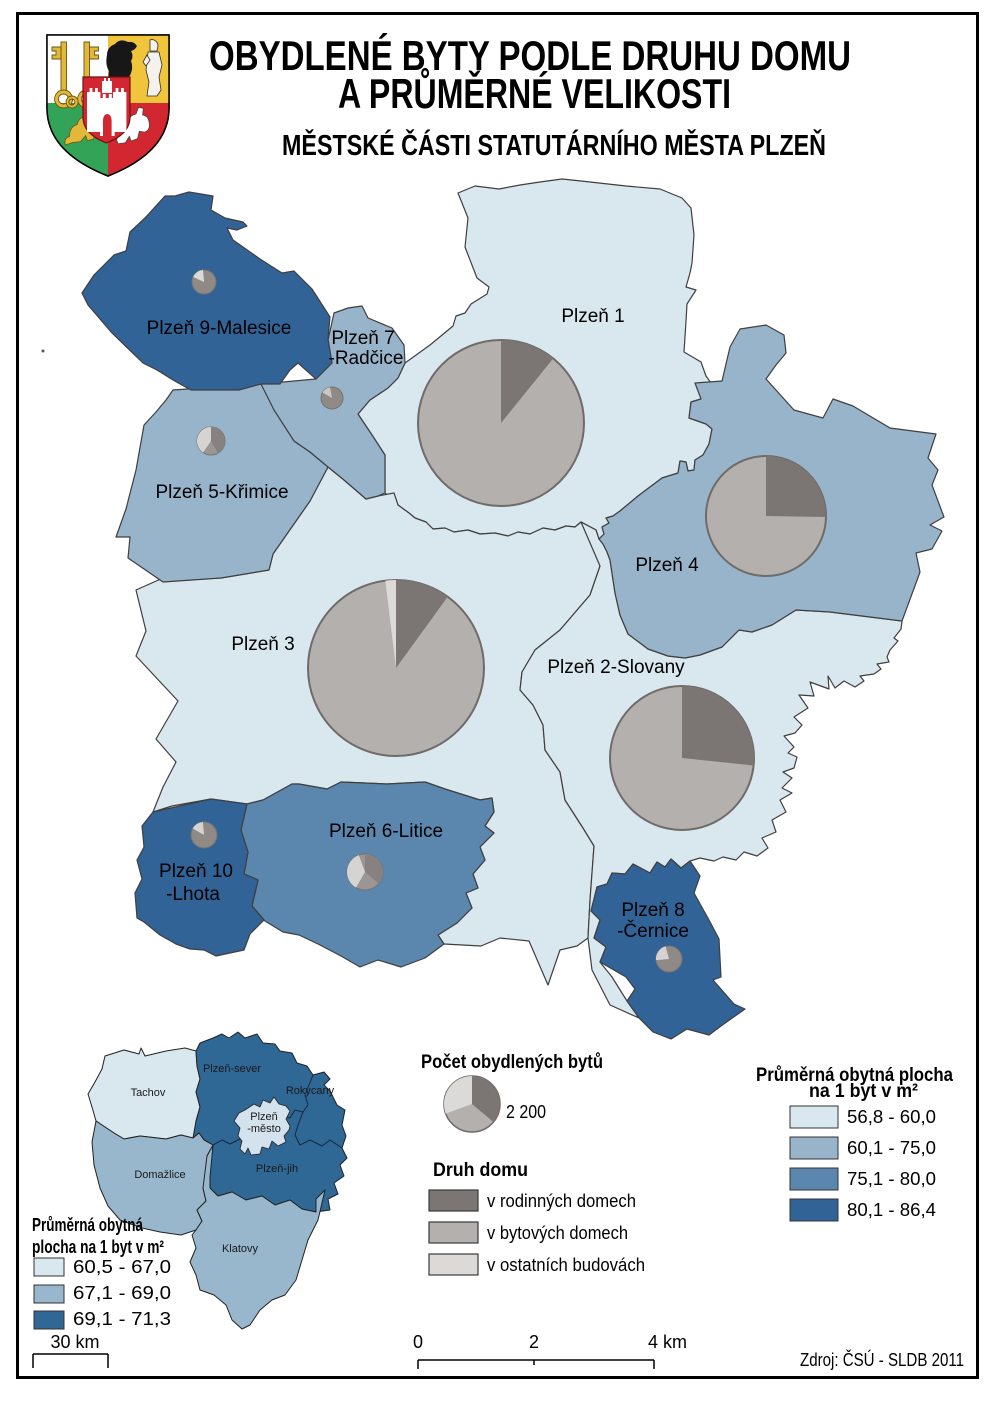 This screenshot has height=1402, width=992. I want to click on svg-text: 2, so click(534, 1342).